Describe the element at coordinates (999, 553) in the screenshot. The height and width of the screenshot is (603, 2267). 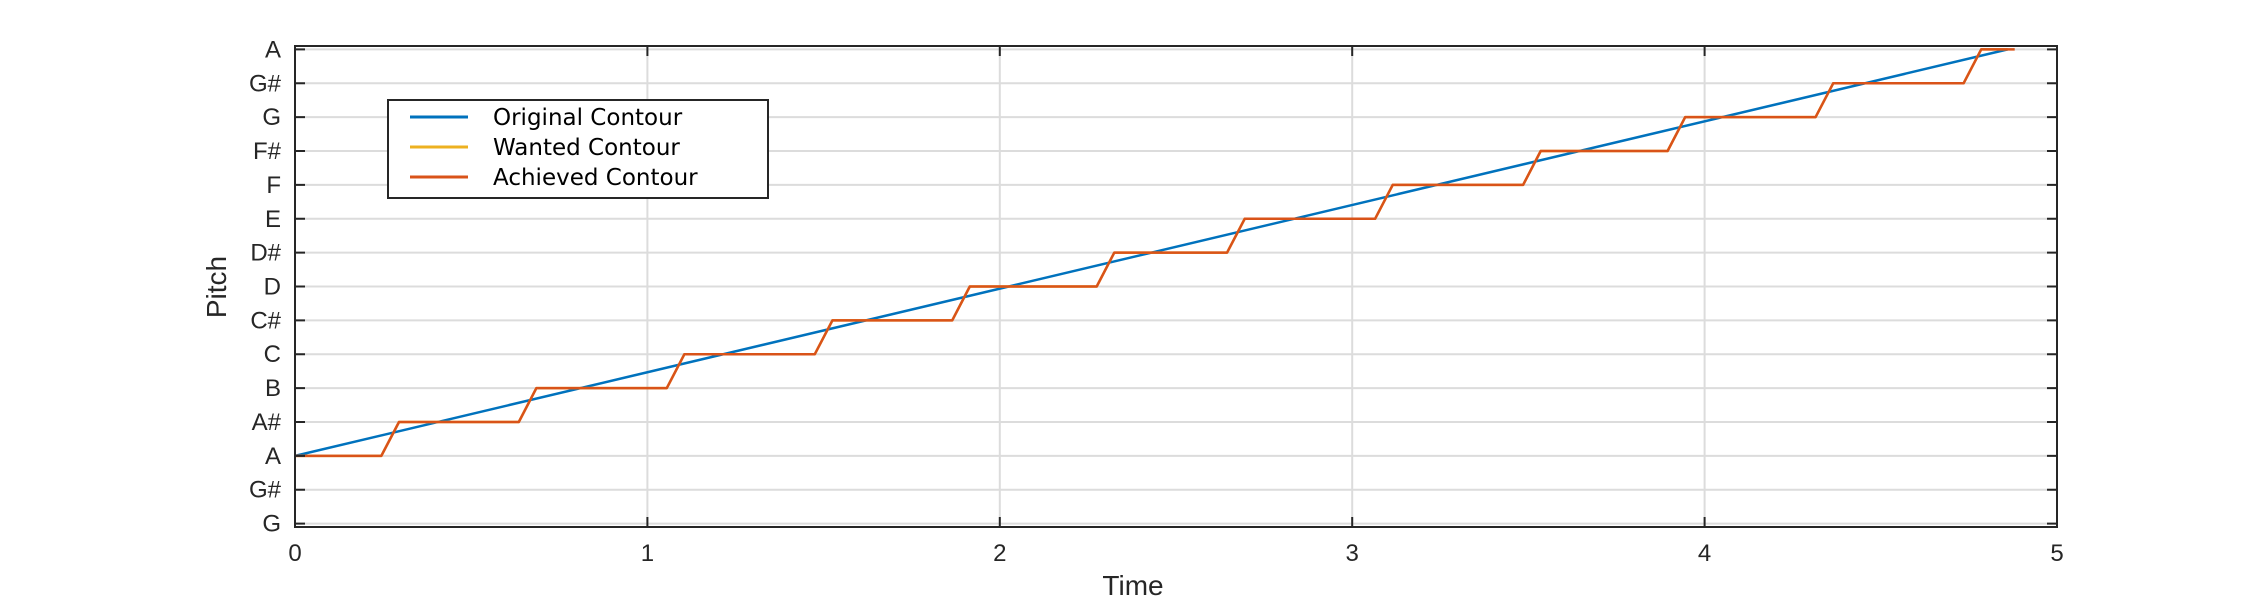
I see `x-tick-label: 2` at that location.